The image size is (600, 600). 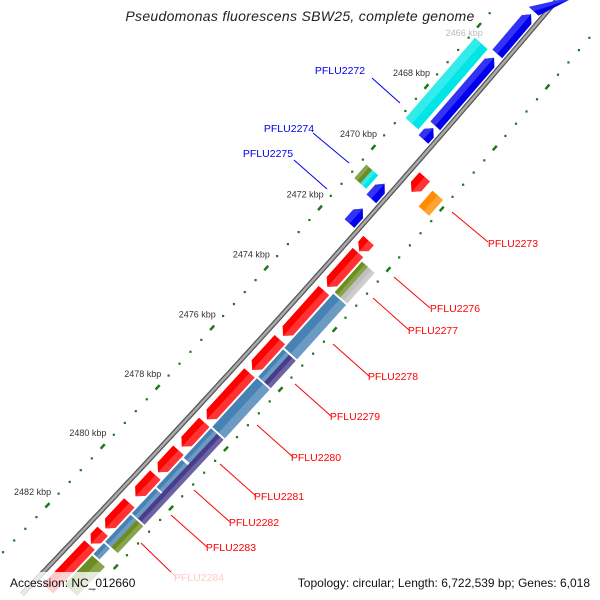 What do you see at coordinates (340, 71) in the screenshot?
I see `gene-label-pflu2272: PFLU2272` at bounding box center [340, 71].